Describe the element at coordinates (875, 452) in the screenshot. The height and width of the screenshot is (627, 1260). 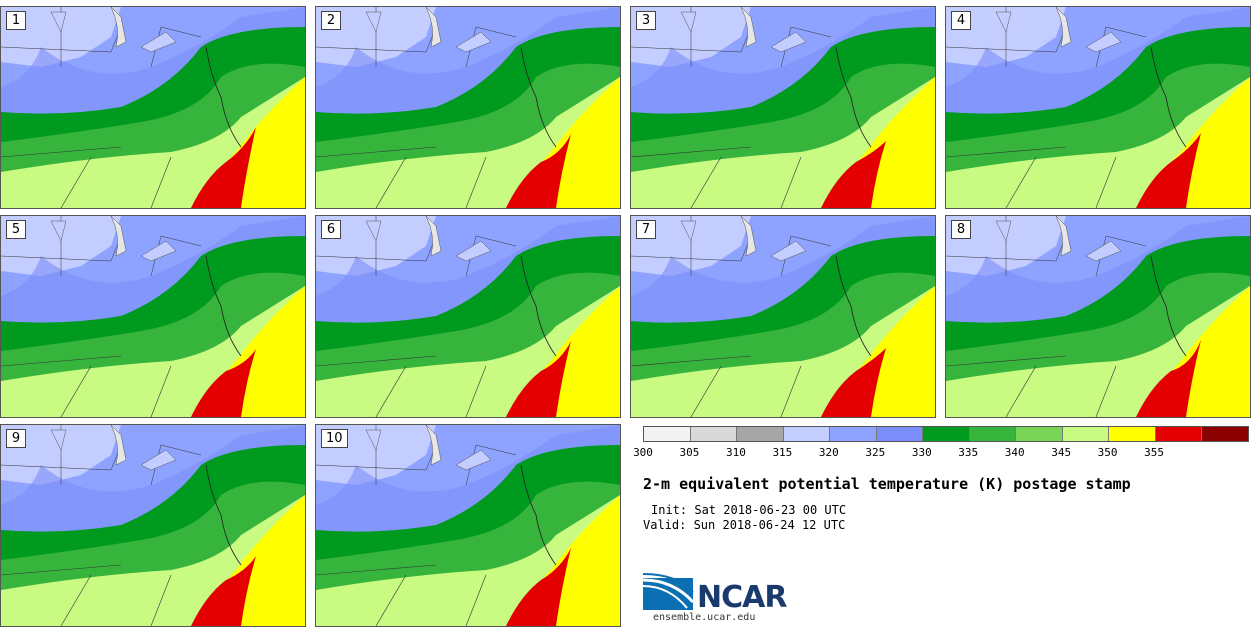
I see `colorbar-tick-label: 325` at that location.